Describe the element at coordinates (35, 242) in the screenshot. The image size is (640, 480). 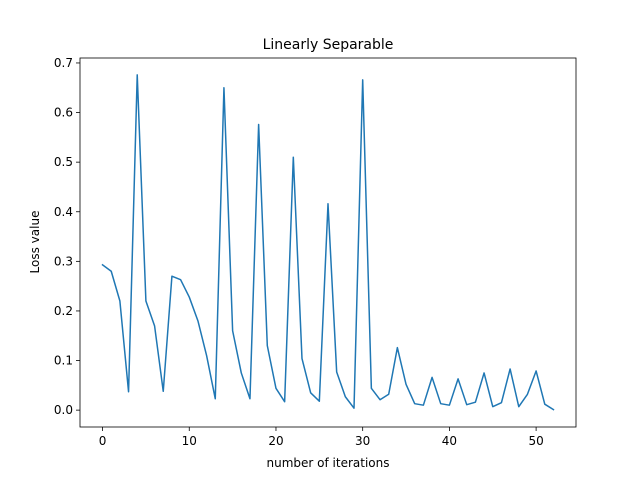
I see `y-axis-label: Loss value` at that location.